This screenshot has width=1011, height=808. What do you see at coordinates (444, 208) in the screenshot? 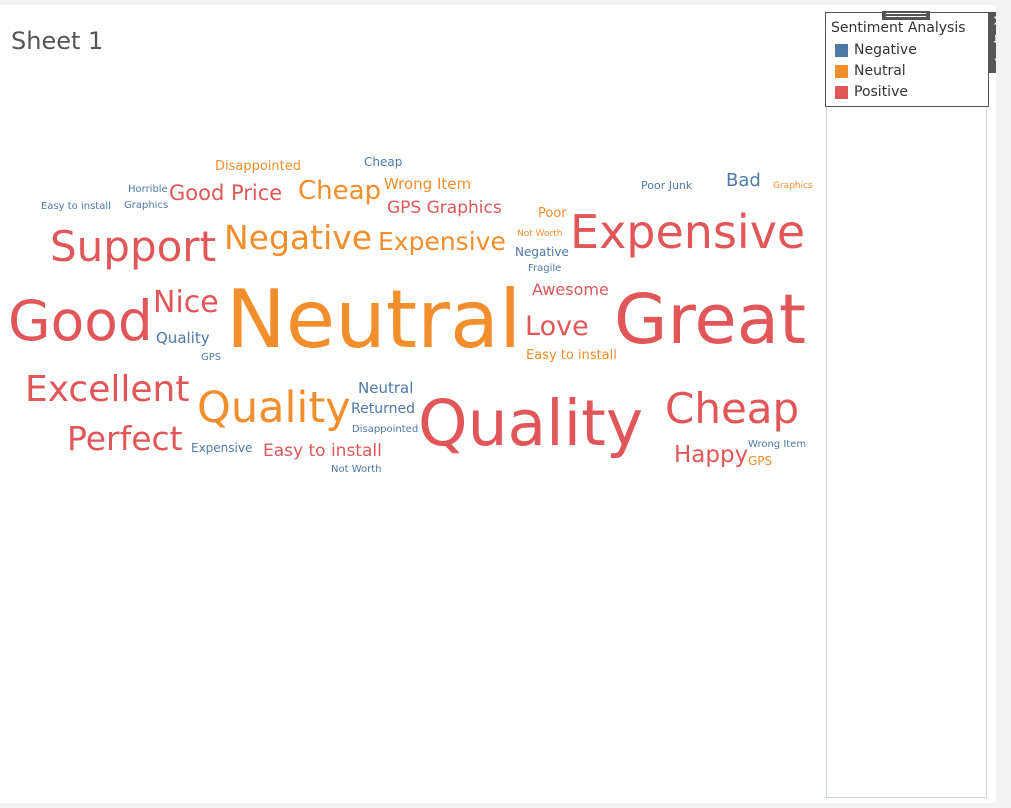
I see `word-gps-graphics: GPS Graphics` at bounding box center [444, 208].